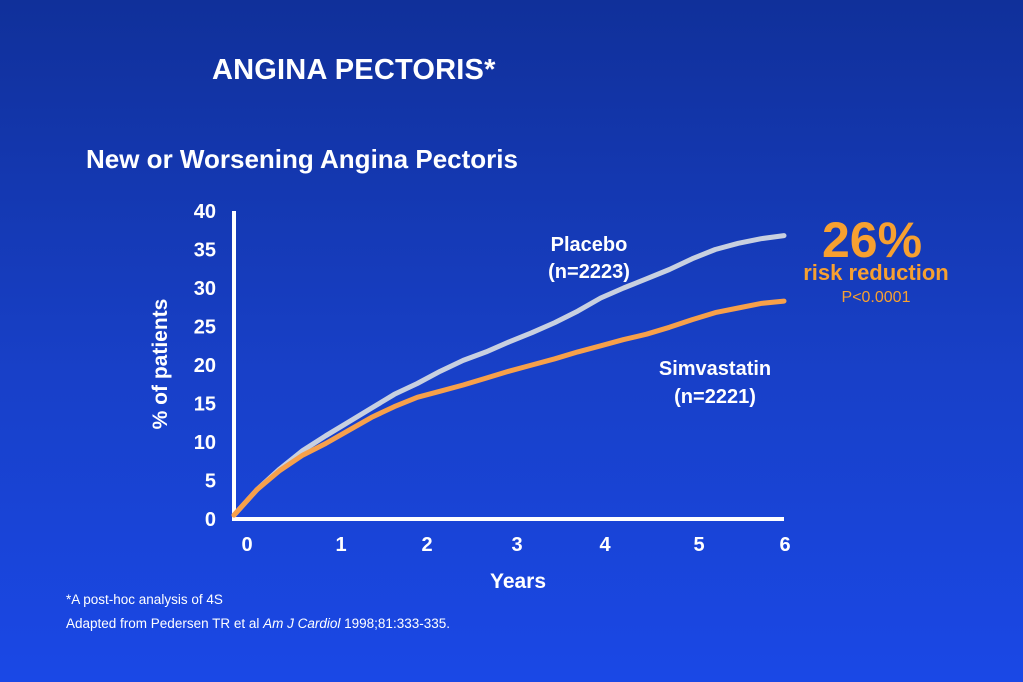 This screenshot has height=682, width=1023. Describe the element at coordinates (205, 212) in the screenshot. I see `y-tick-label: 40` at that location.